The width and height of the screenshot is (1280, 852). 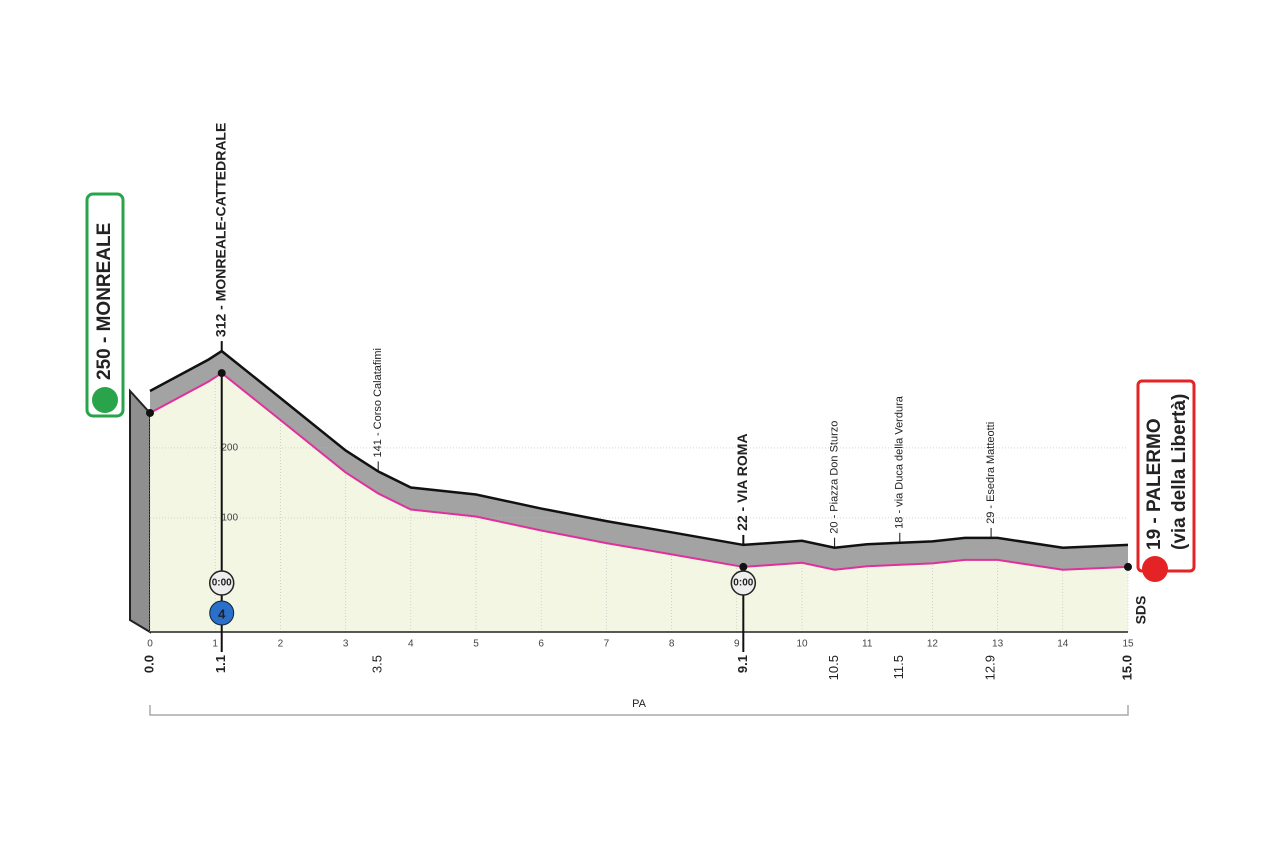 I want to click on climb-label: 4, so click(x=222, y=613).